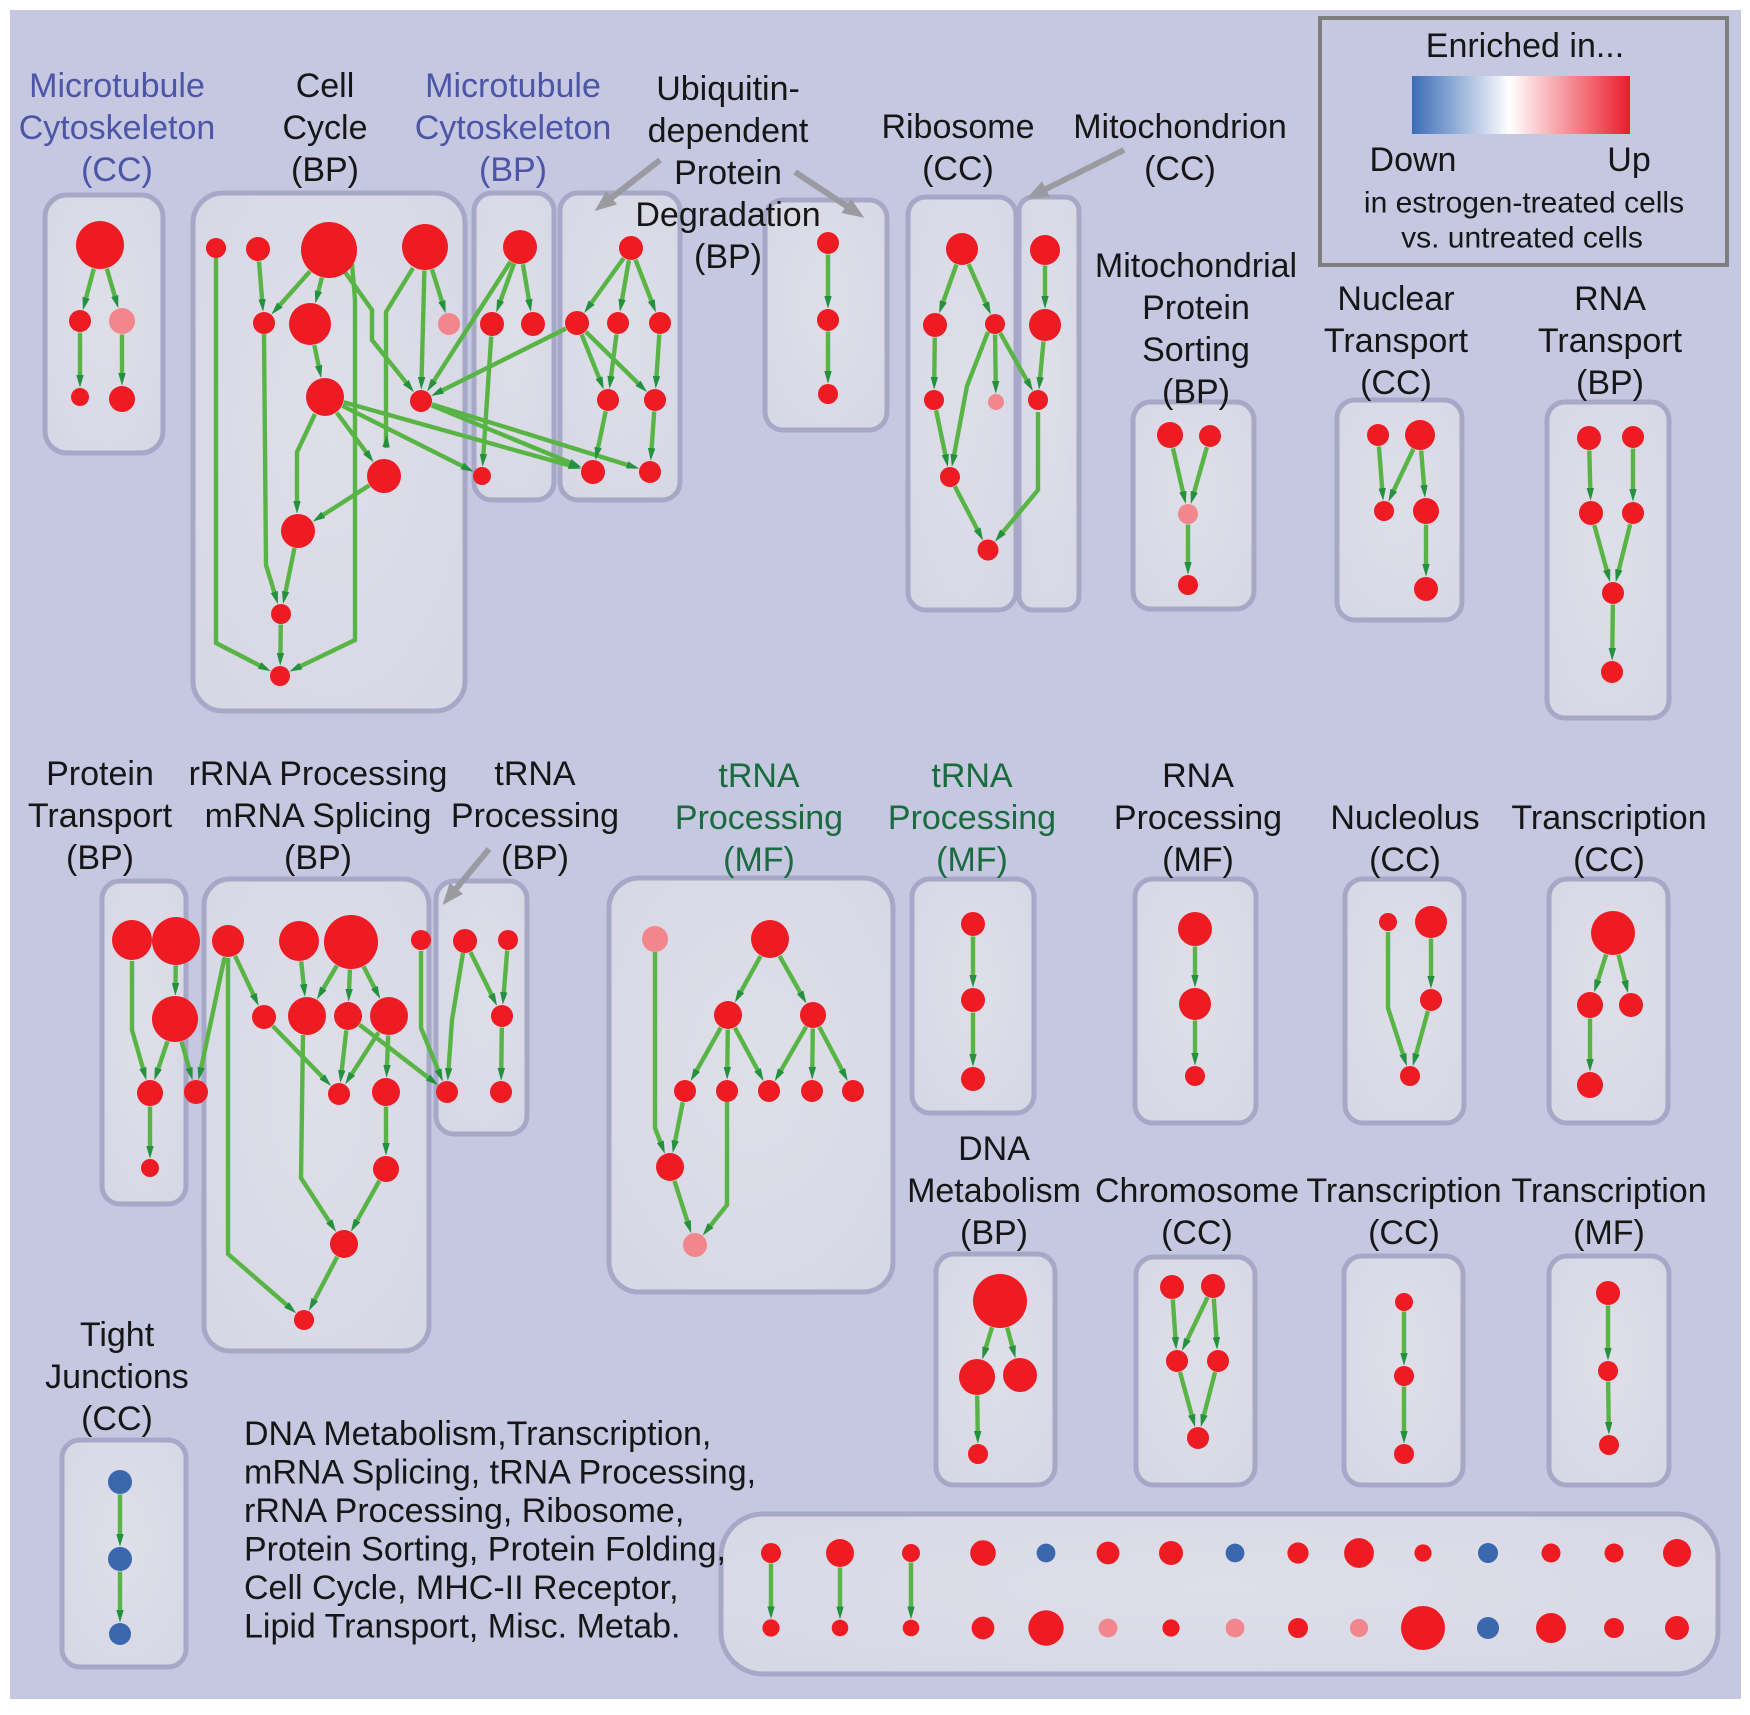 The image size is (1750, 1715). Describe the element at coordinates (325, 86) in the screenshot. I see `svg-text: Cell` at that location.